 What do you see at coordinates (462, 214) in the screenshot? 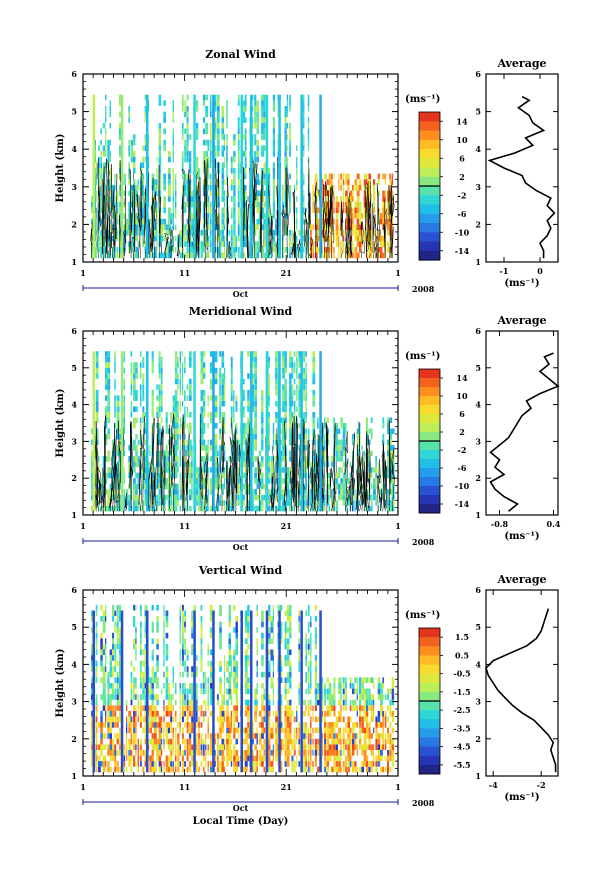
I see `colorbar-tick-label: -6` at bounding box center [462, 214].